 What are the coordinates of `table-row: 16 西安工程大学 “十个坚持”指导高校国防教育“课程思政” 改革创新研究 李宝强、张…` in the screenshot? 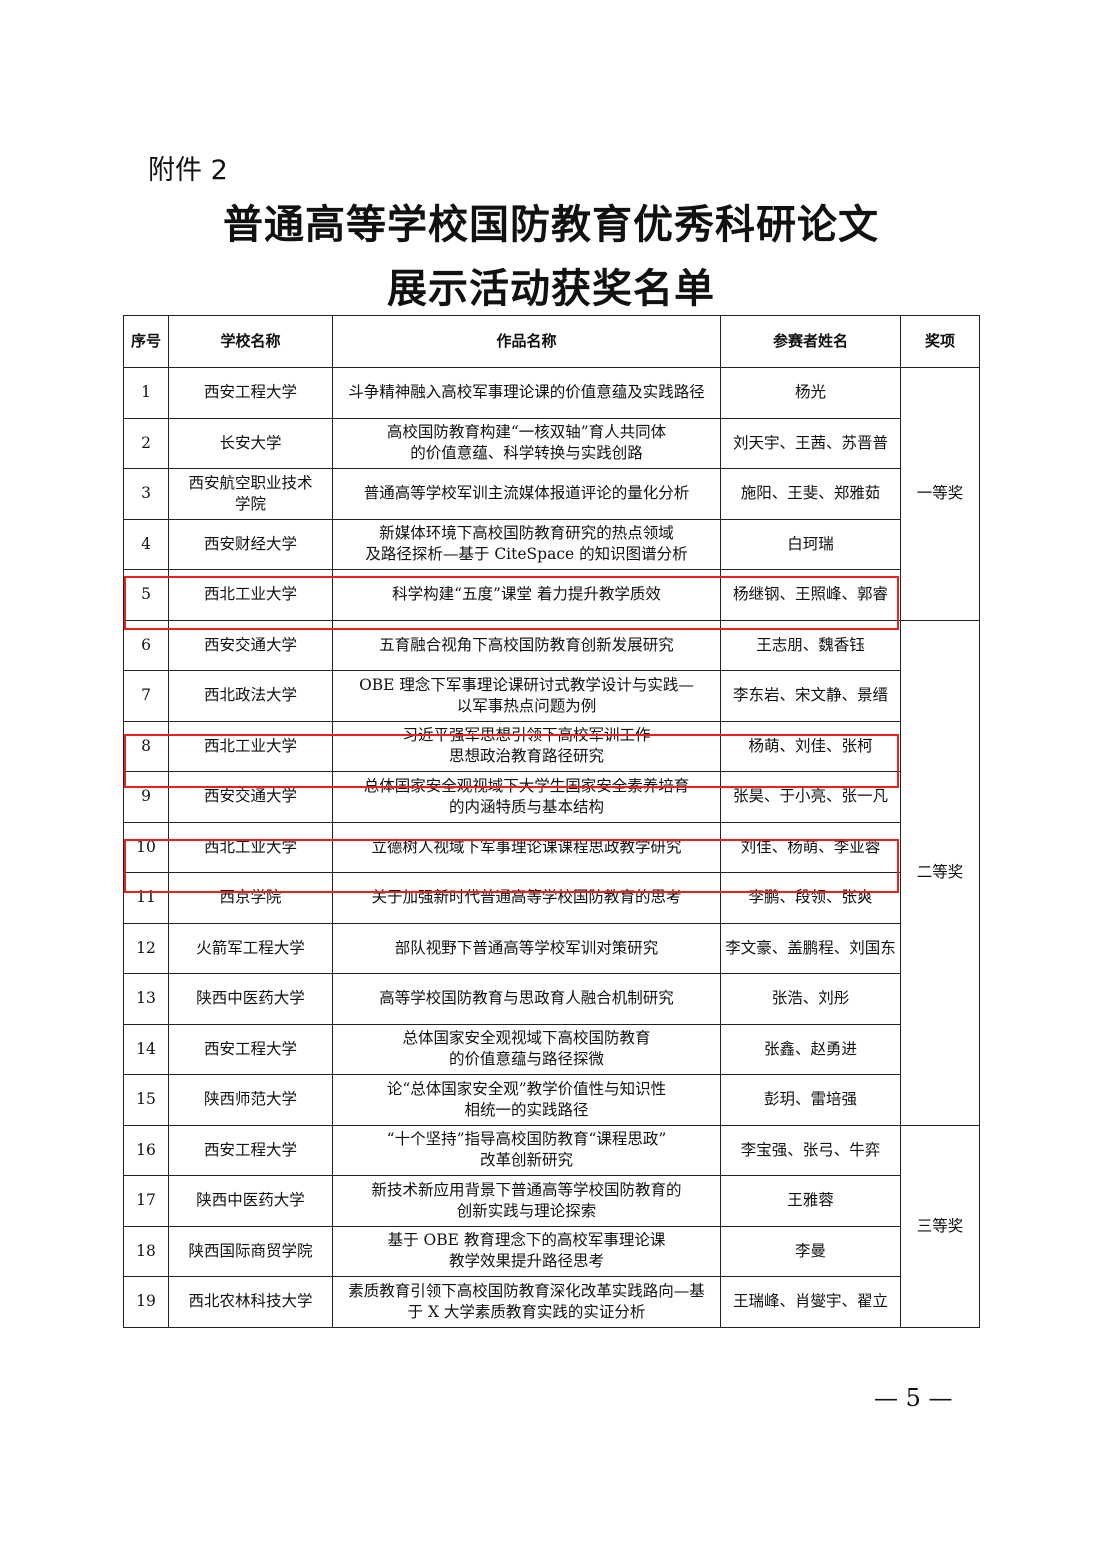 It's located at (551, 1226).